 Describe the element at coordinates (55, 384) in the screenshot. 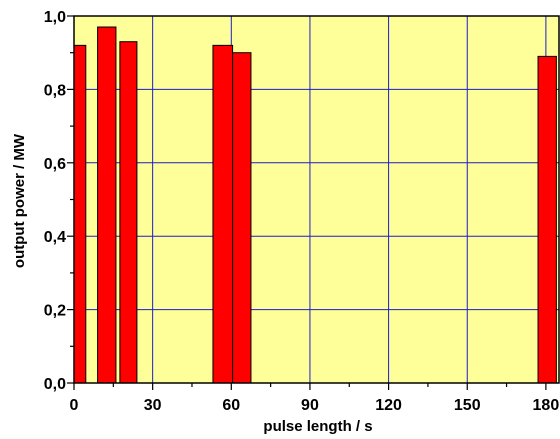

I see `y-tick-label-0: 0,0` at that location.